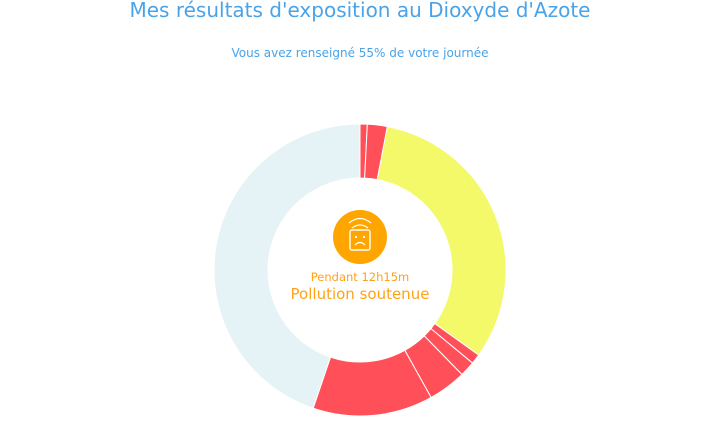 This screenshot has width=720, height=430. What do you see at coordinates (360, 277) in the screenshot?
I see `exposure-duration: Pendant 12h15m` at bounding box center [360, 277].